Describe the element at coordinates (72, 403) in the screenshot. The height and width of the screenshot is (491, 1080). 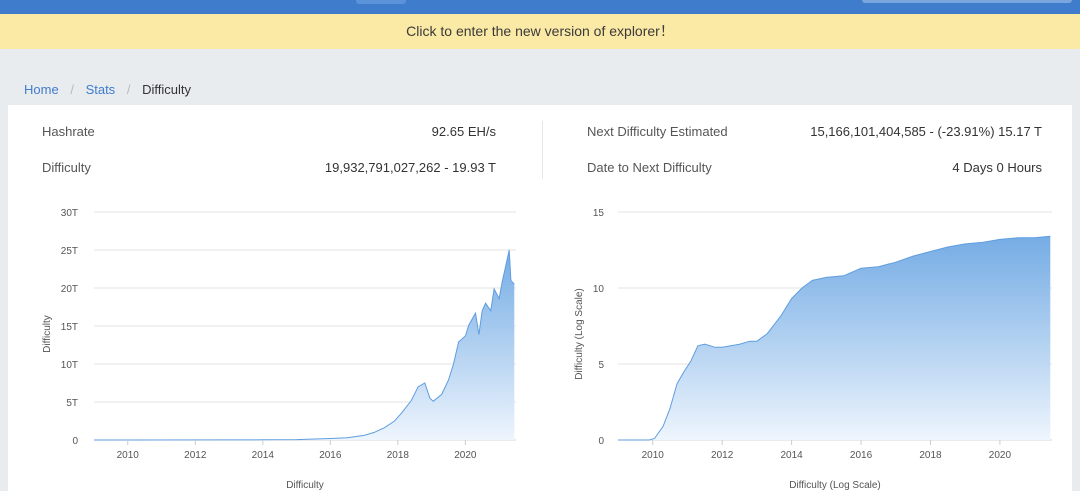
I see `y-tick-label: 5T` at that location.